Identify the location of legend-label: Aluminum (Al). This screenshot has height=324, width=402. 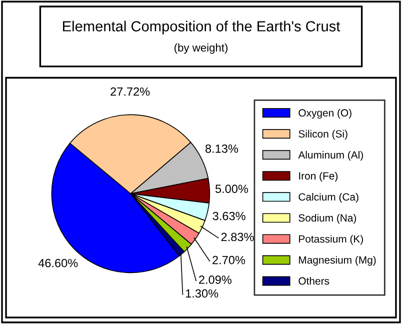
(330, 155).